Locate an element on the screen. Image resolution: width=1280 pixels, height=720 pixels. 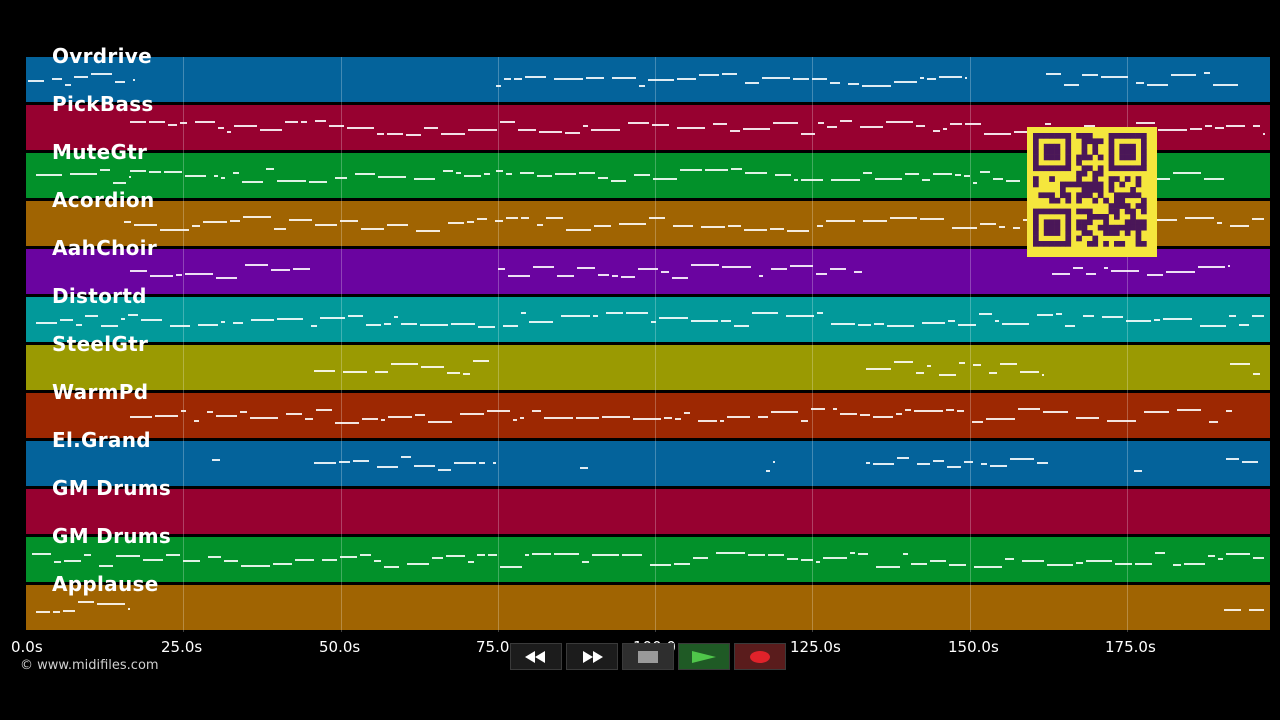
rewind-button is located at coordinates (536, 656).